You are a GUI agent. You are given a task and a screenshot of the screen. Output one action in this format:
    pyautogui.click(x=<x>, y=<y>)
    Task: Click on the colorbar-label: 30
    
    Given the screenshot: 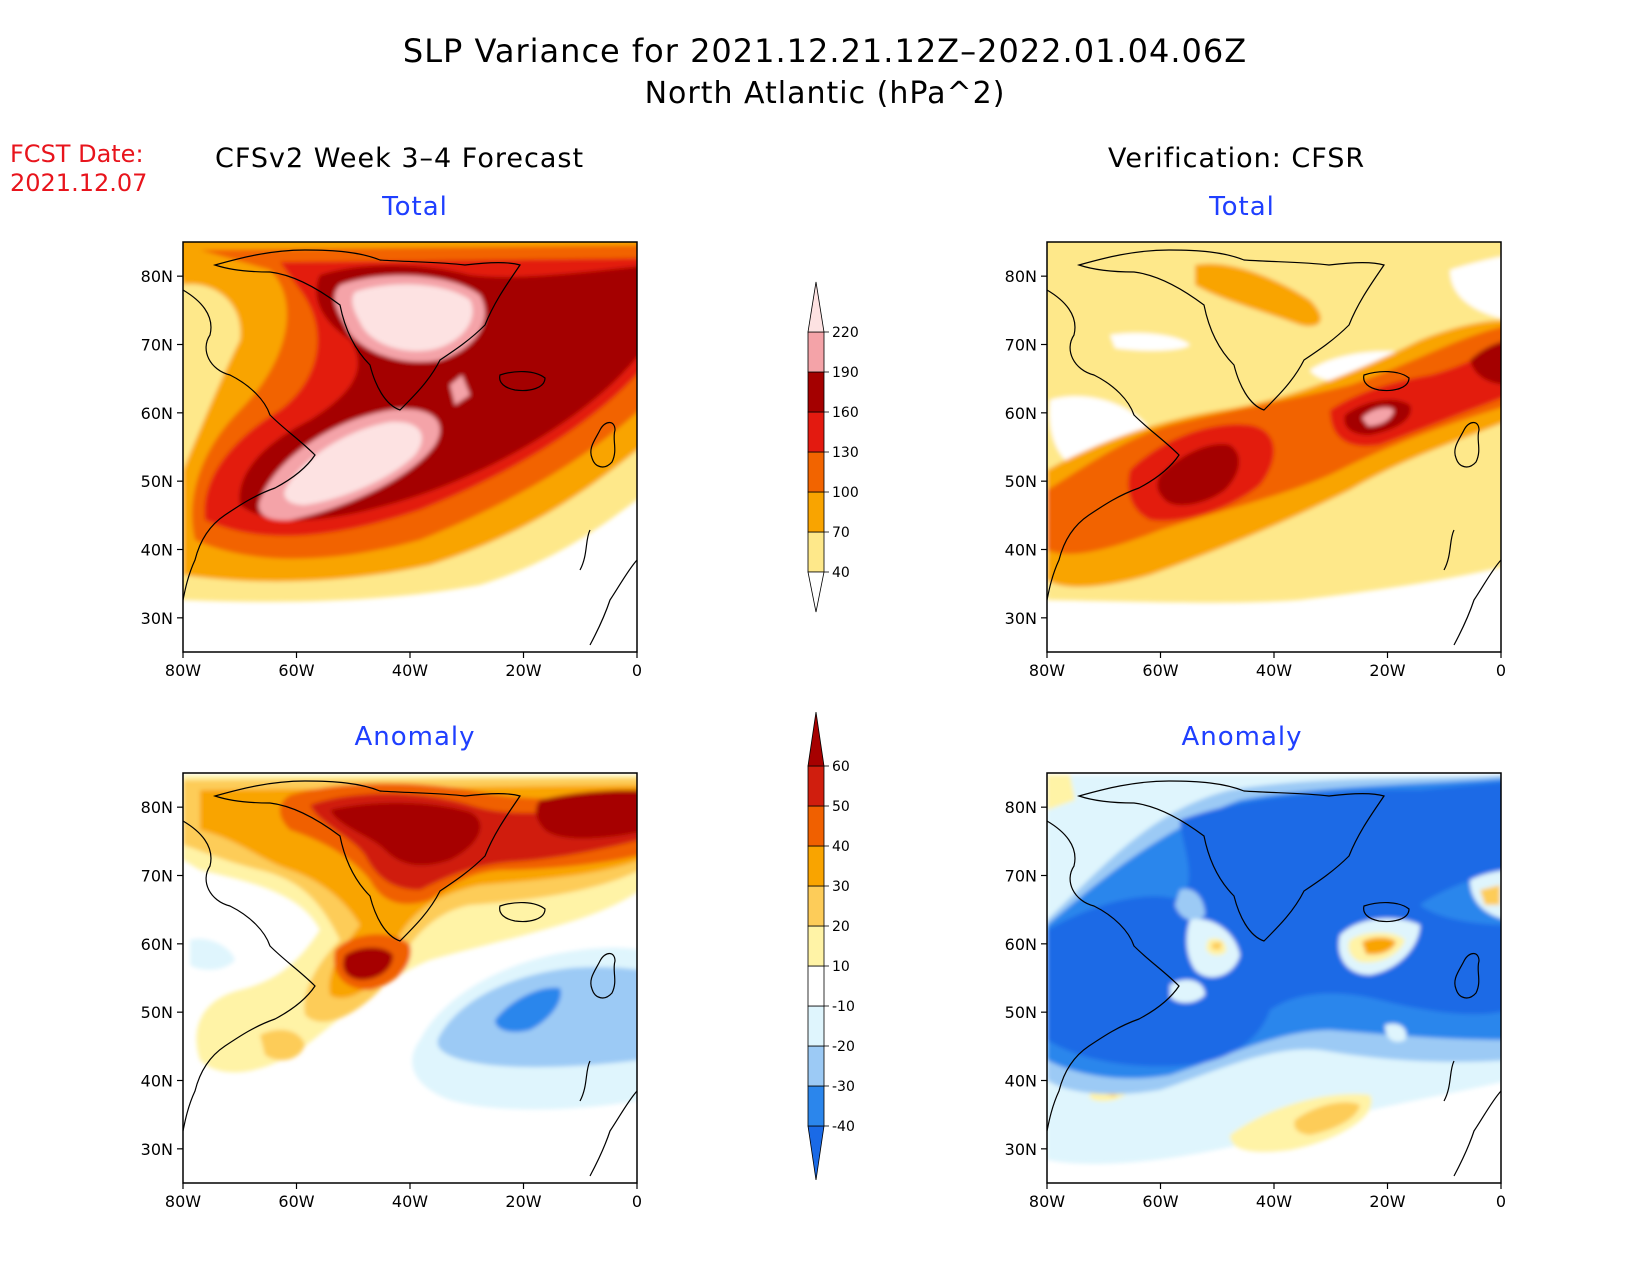 What is the action you would take?
    pyautogui.click(x=841, y=887)
    